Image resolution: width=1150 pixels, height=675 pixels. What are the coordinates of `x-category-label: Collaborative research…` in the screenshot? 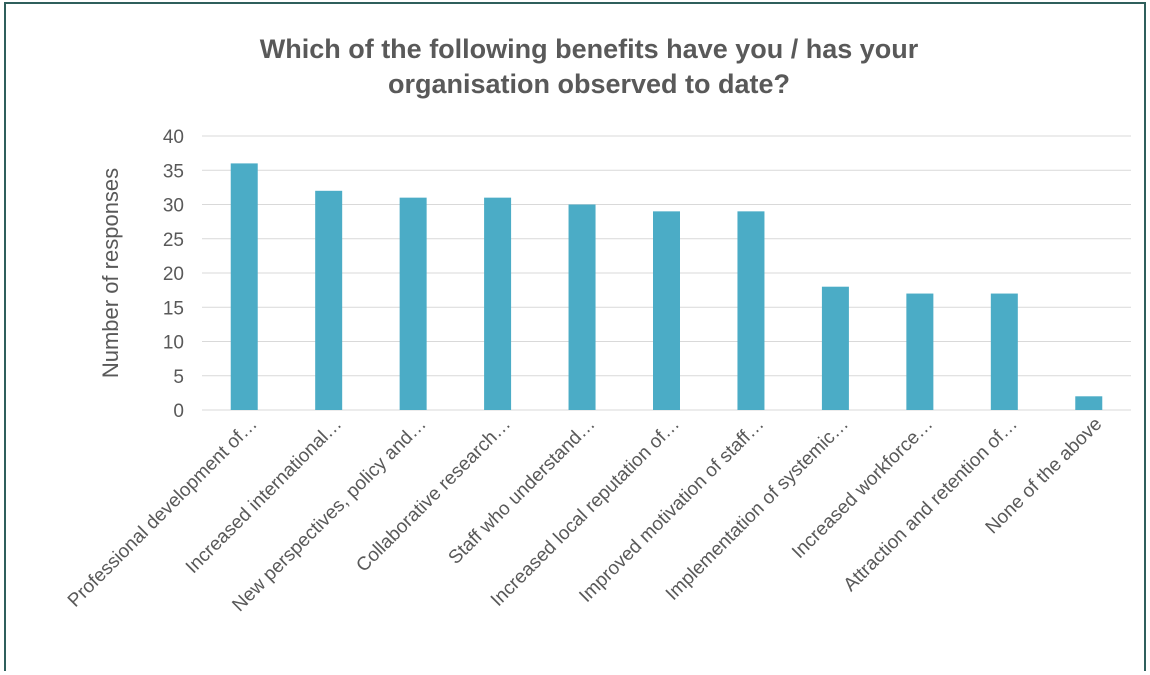 It's located at (433, 495).